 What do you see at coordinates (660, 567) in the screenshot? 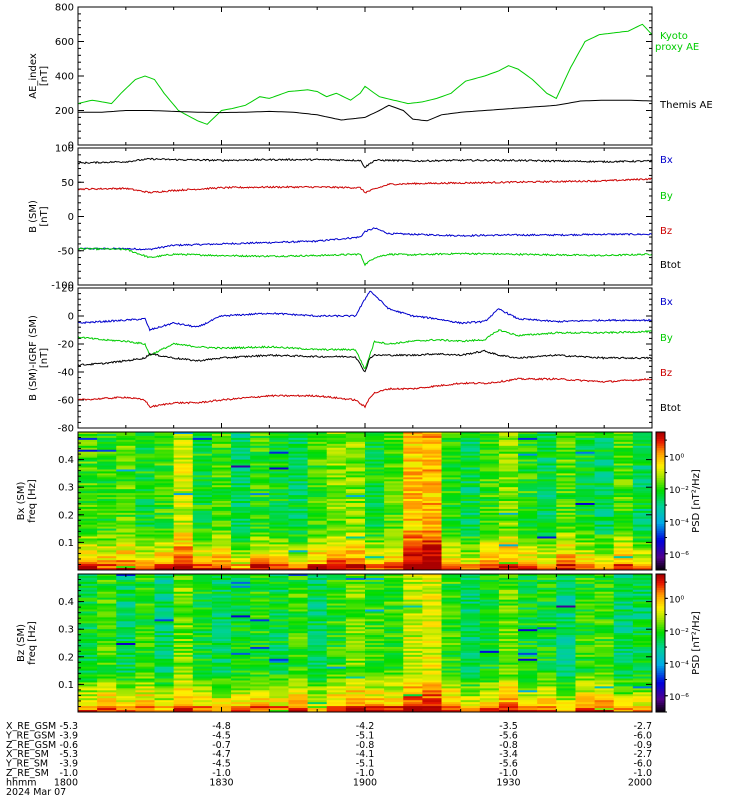
I see `colorbar-cell` at bounding box center [660, 567].